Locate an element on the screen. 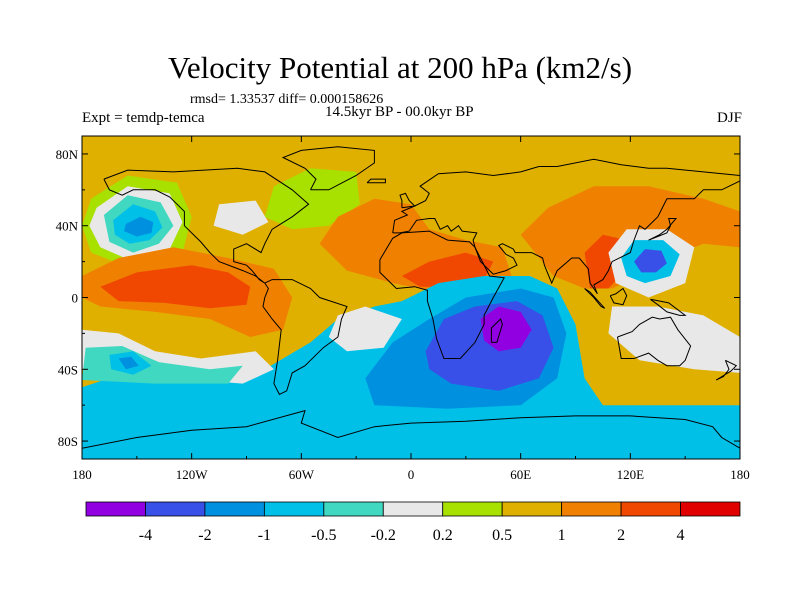 The height and width of the screenshot is (600, 800). british-isles-coastline is located at coordinates (407, 200).